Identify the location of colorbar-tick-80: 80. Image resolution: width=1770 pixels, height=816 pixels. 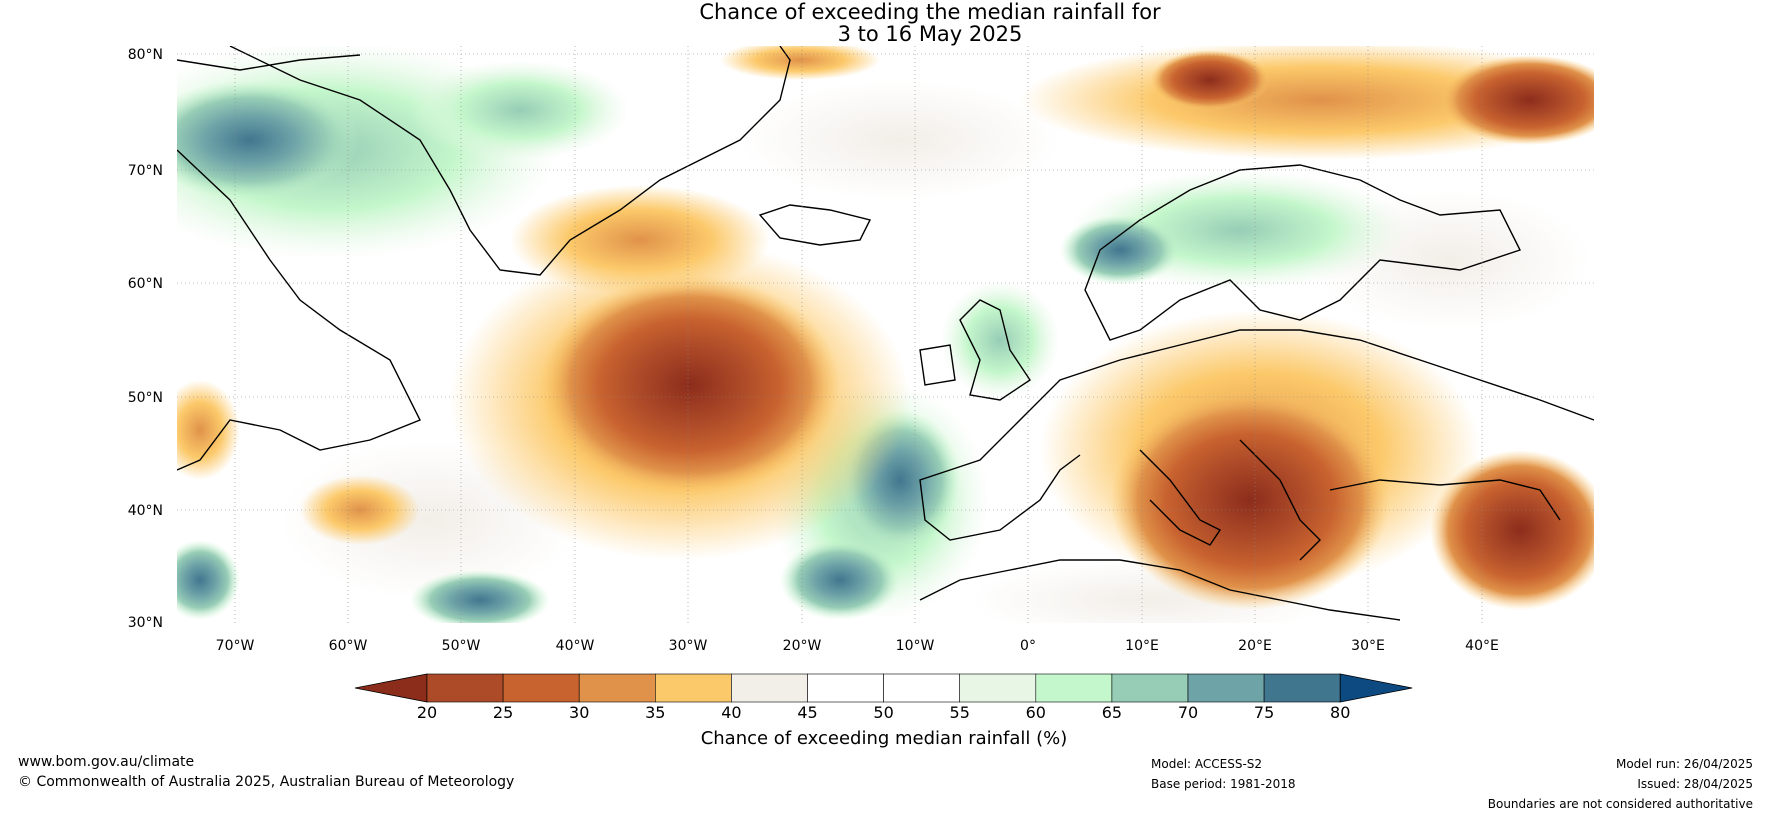
(1340, 712).